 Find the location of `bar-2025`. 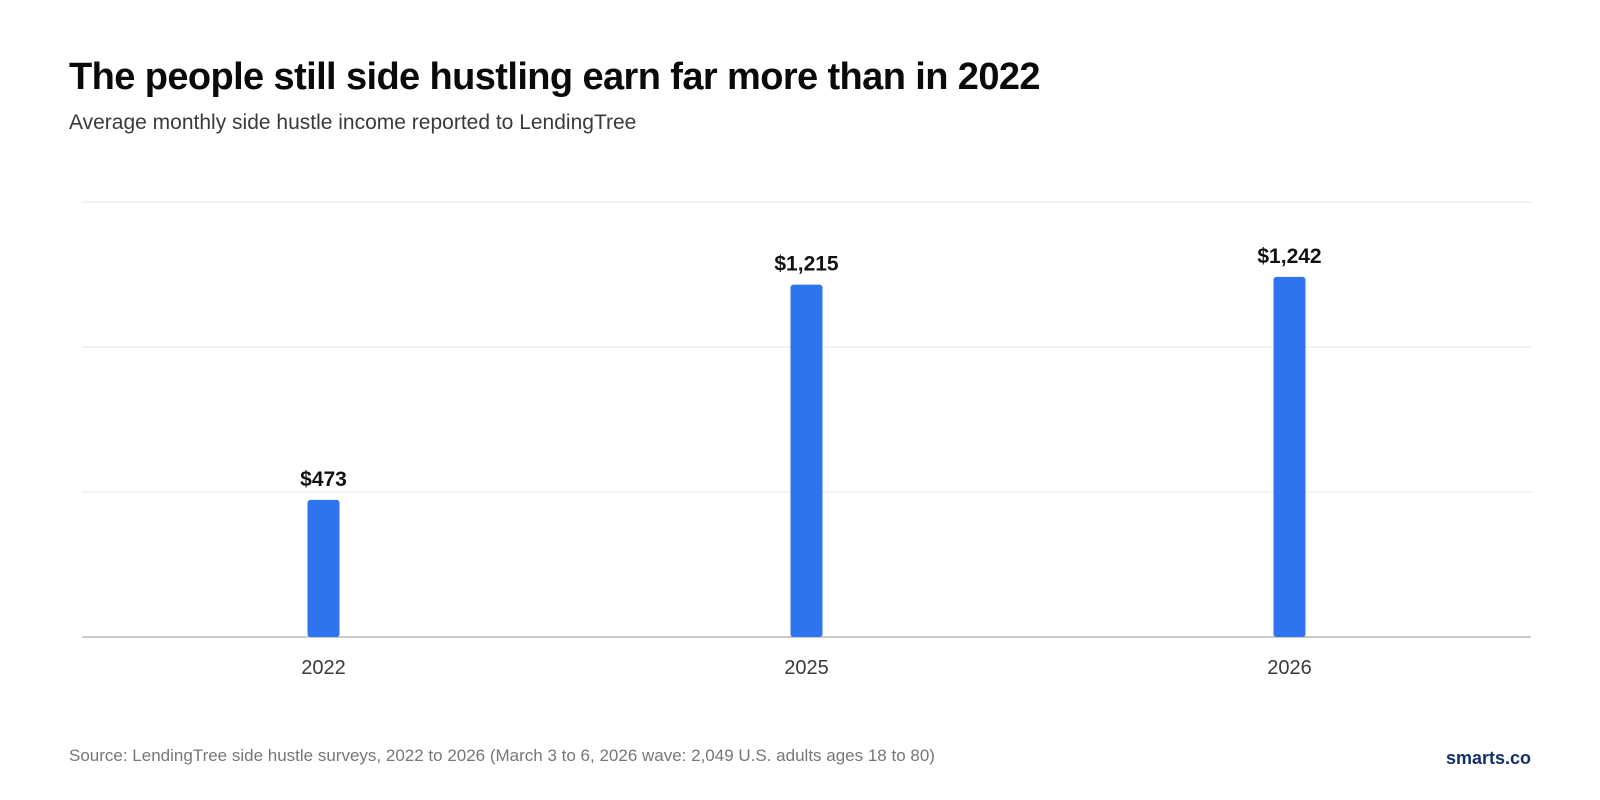

bar-2025 is located at coordinates (806, 460).